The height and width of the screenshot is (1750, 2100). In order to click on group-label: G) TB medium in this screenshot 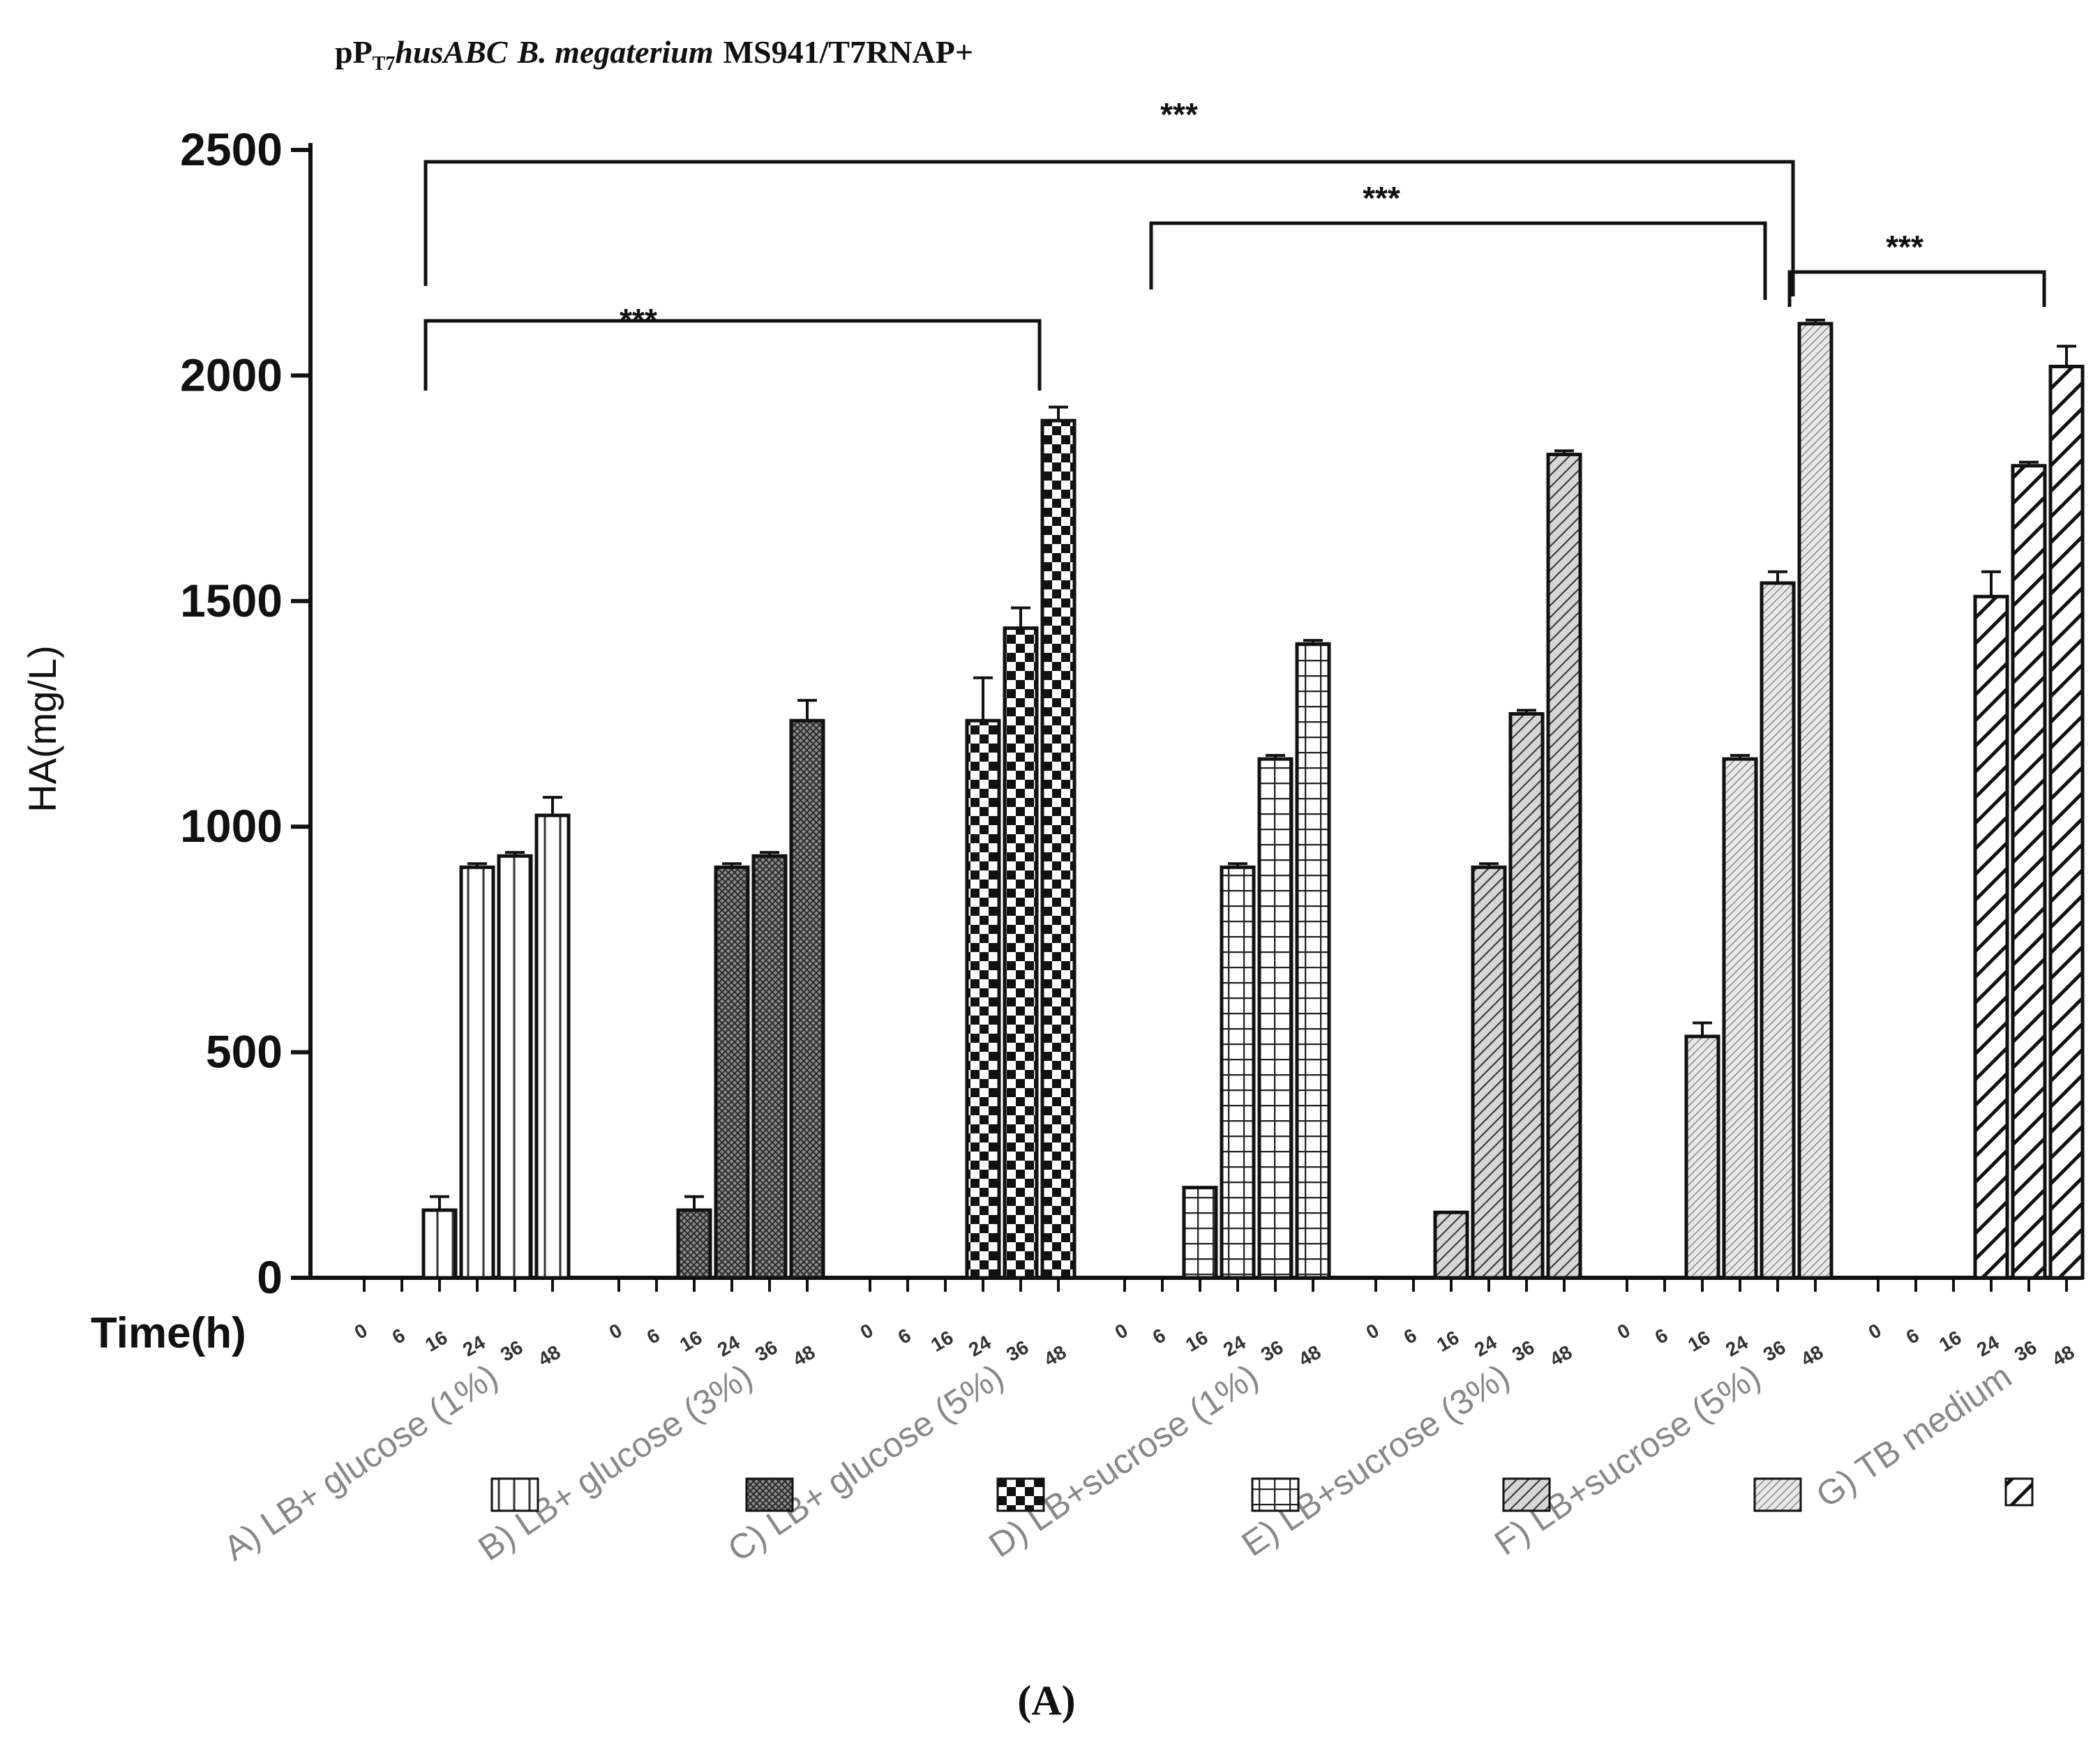, I will do `click(1913, 1436)`.